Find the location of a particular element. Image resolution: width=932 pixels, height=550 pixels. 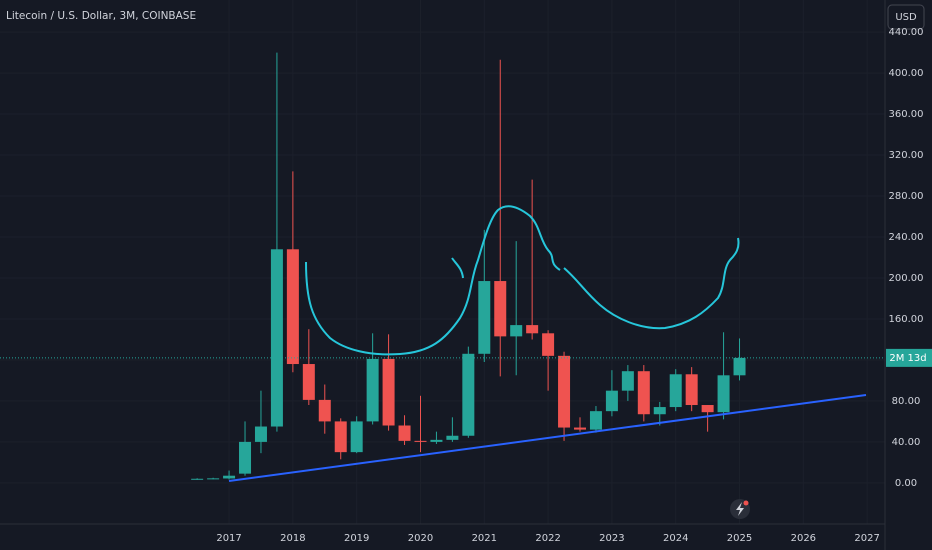

y-tick-label: 0.00 is located at coordinates (906, 483).